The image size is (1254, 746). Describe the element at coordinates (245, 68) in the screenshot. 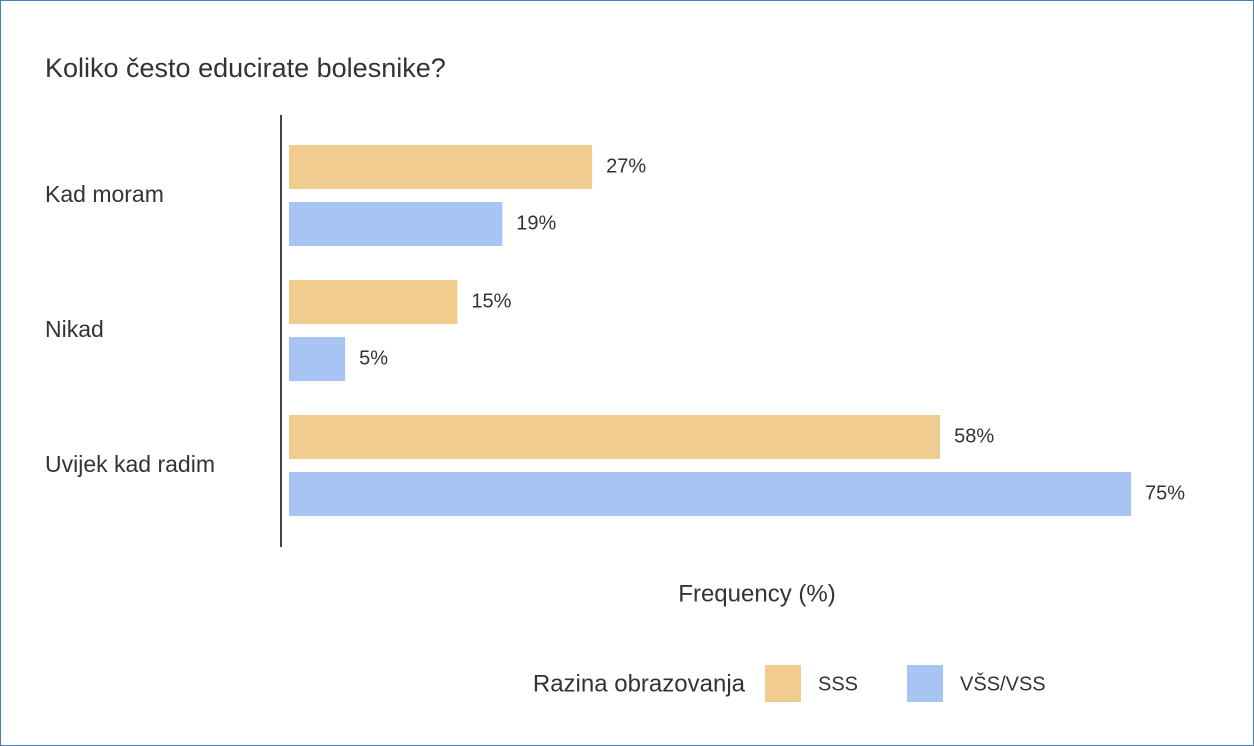

I see `chart-title: Koliko često educirate bolesnike?` at that location.